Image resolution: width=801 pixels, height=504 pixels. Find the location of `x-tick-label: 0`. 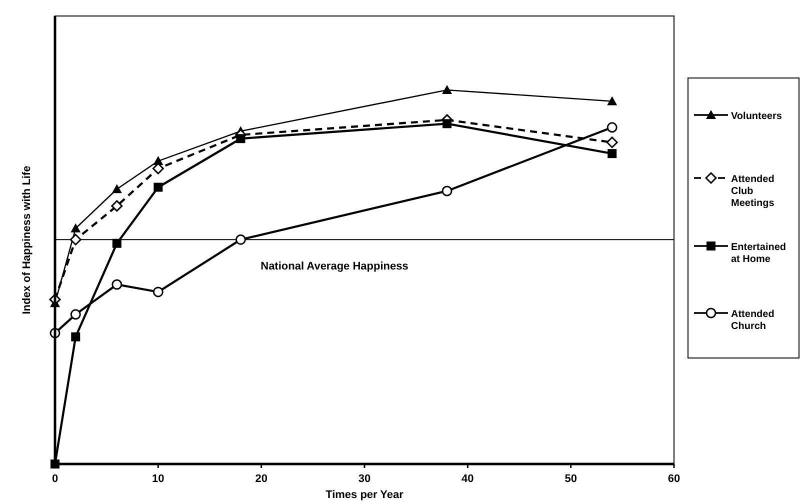

x-tick-label: 0 is located at coordinates (55, 479).